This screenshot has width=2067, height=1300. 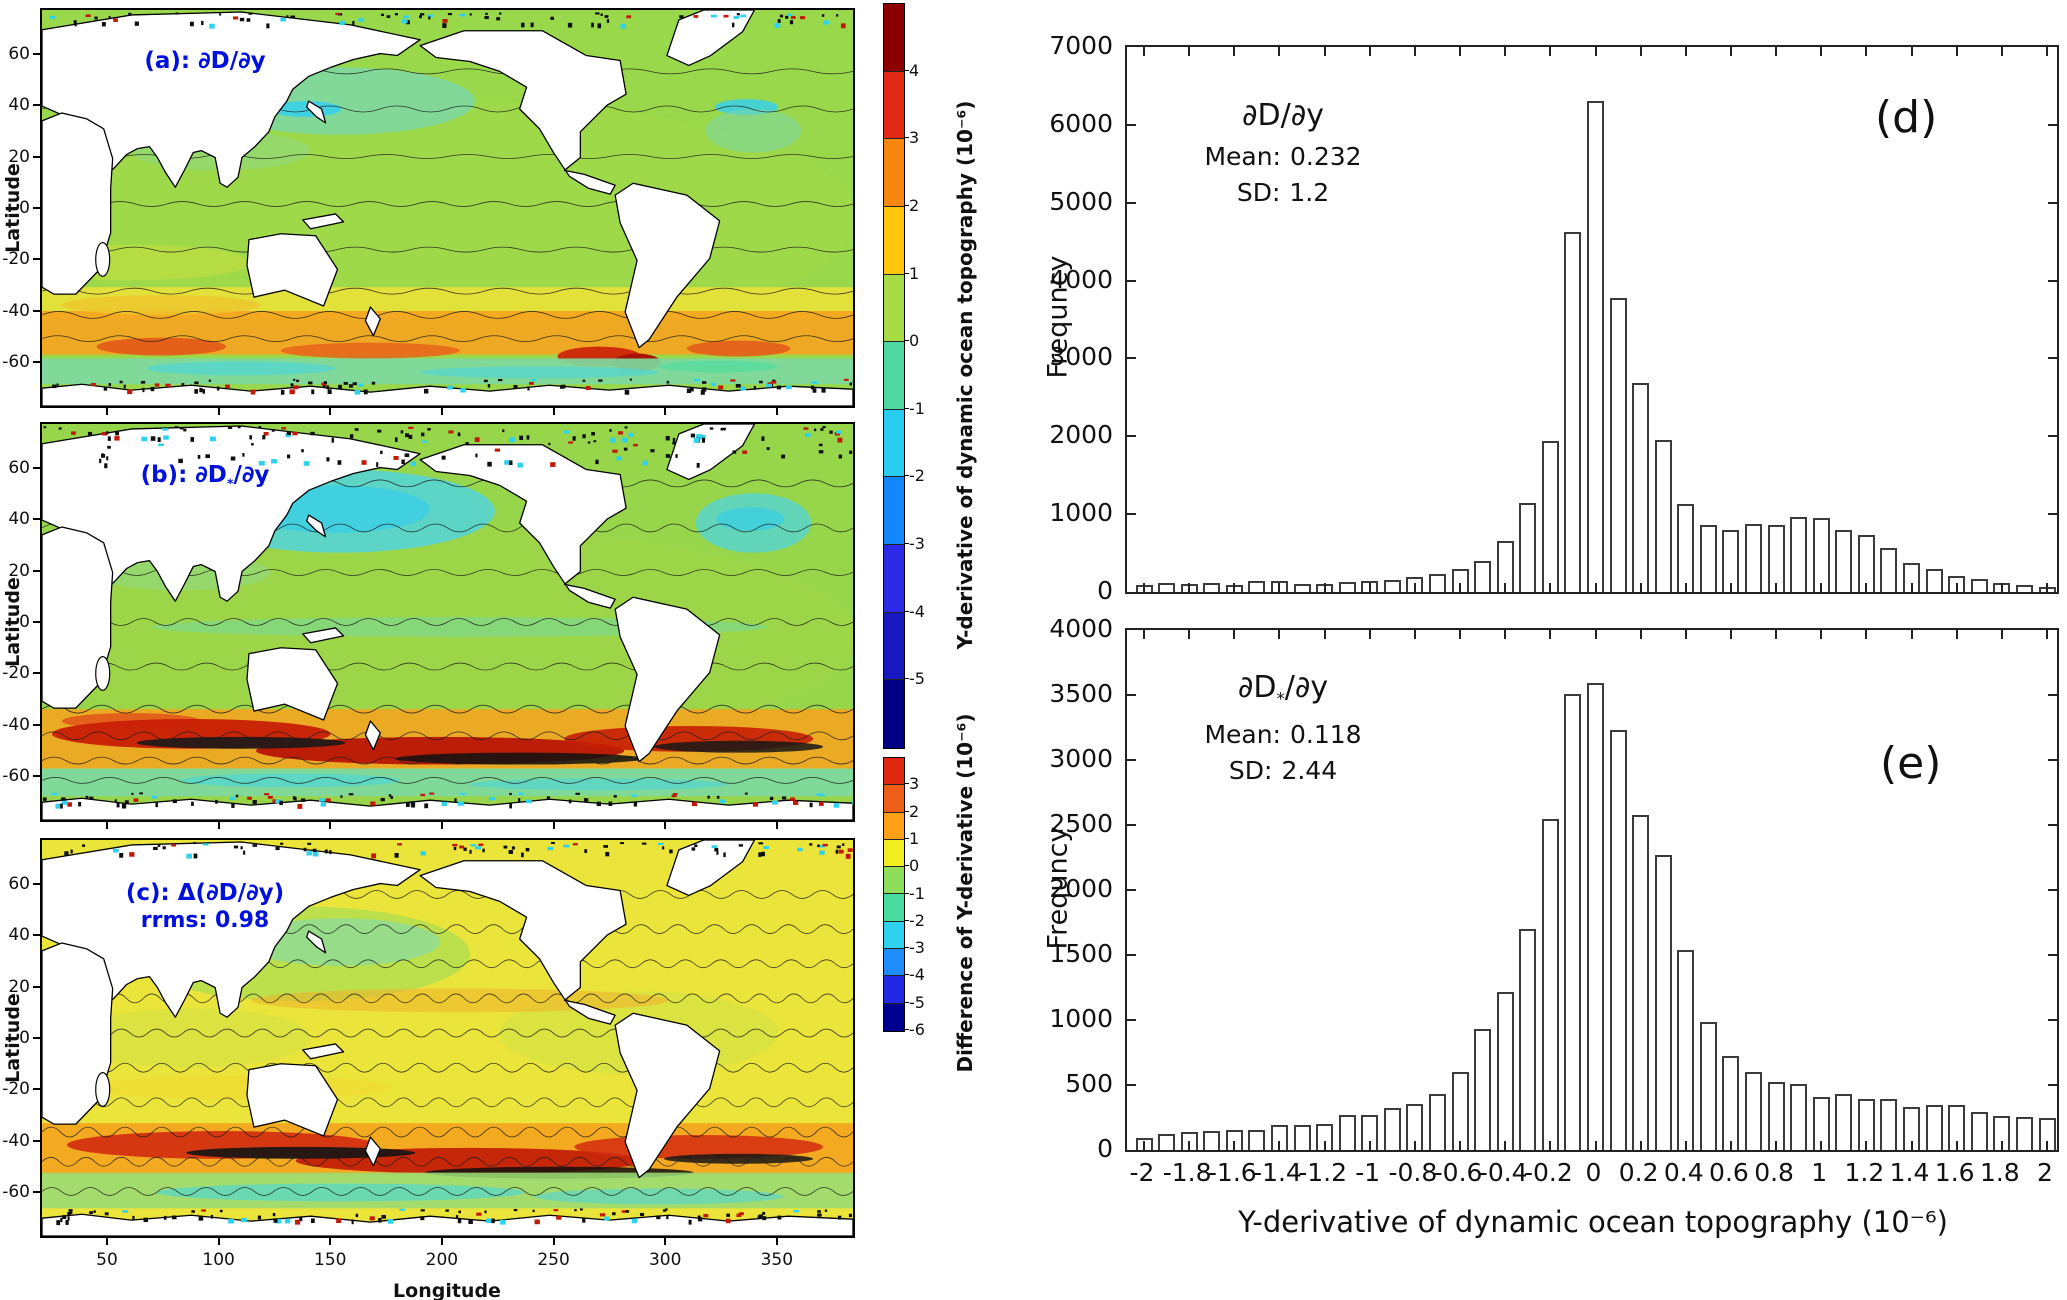 I want to click on y-tick-label: 1500, so click(x=1081, y=953).